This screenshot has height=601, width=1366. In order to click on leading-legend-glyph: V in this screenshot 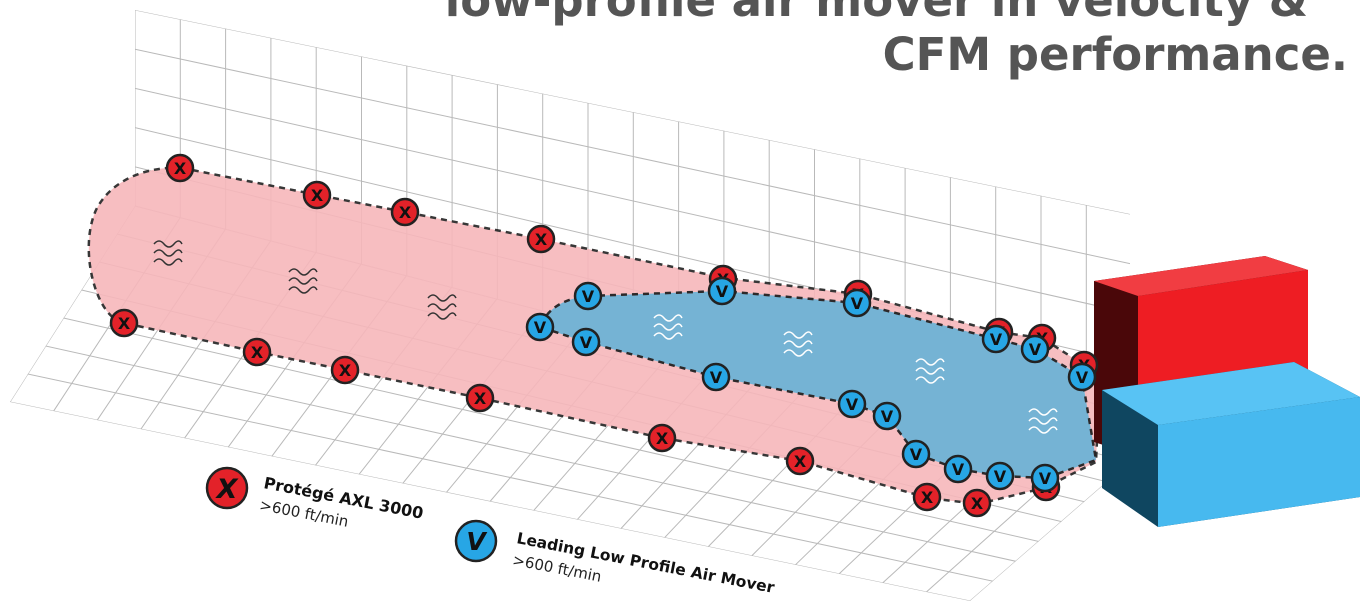, I will do `click(476, 541)`.